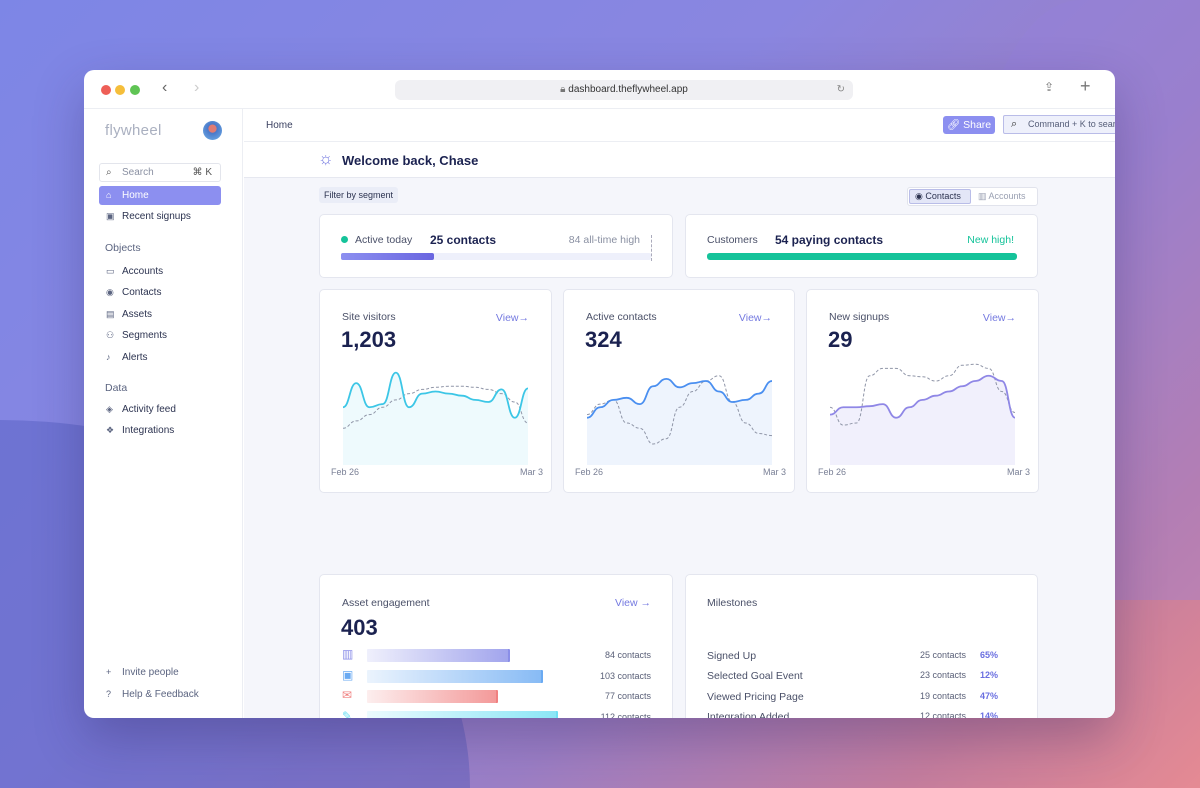  What do you see at coordinates (621, 317) in the screenshot?
I see `card-title: Active contacts` at bounding box center [621, 317].